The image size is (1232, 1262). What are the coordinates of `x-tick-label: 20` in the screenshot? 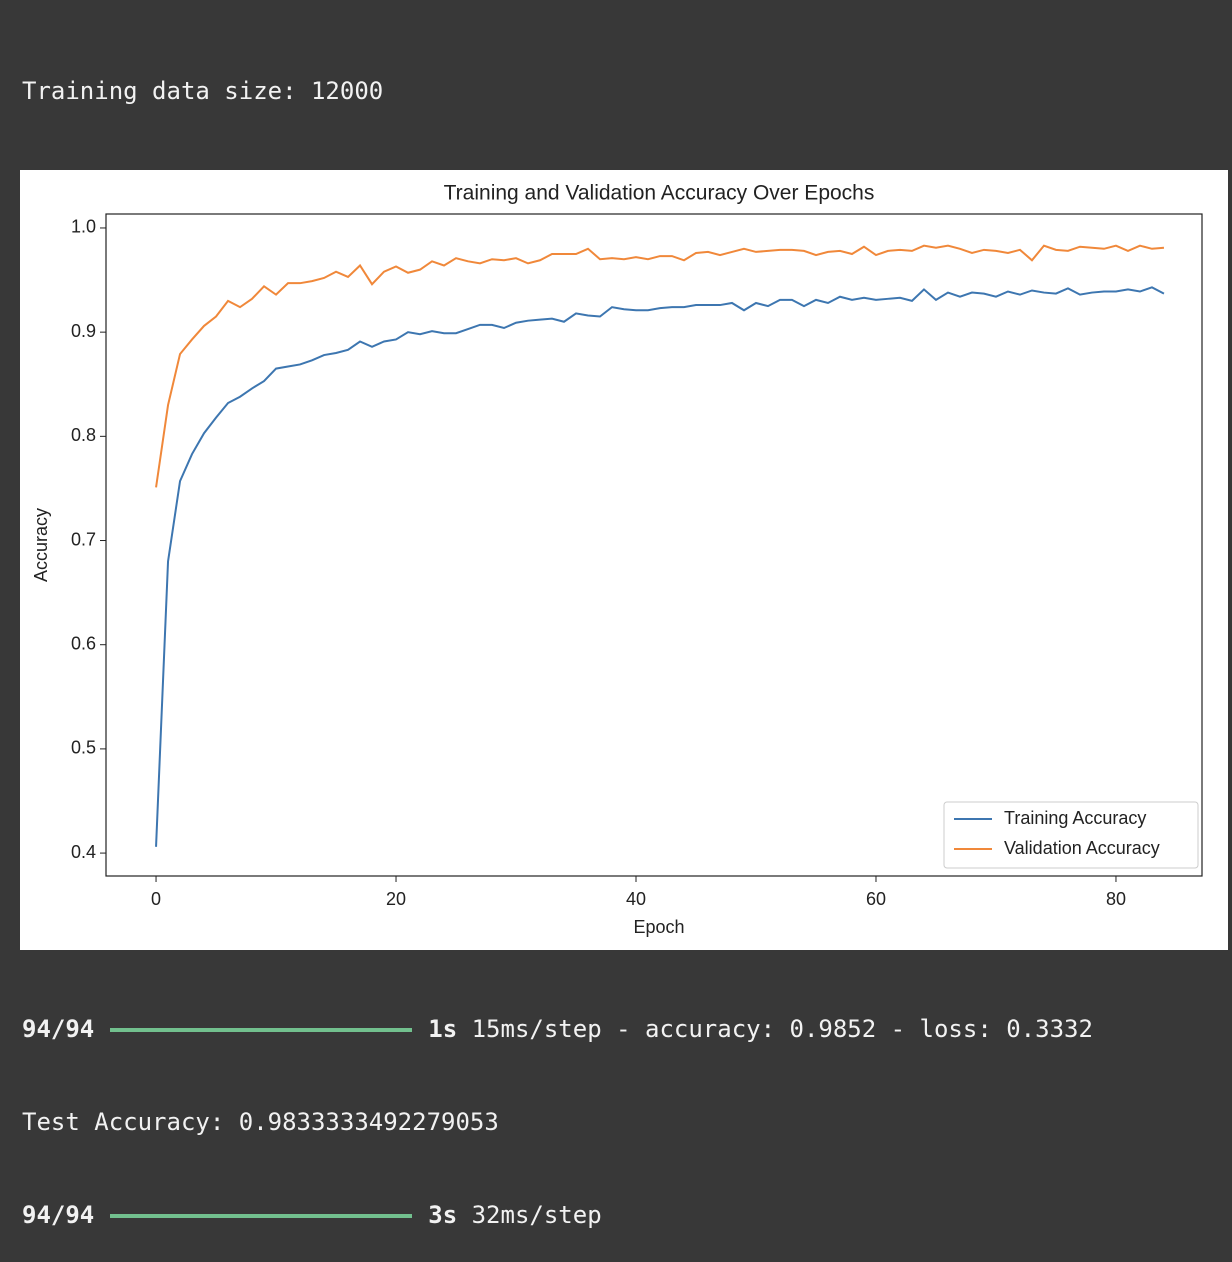 It's located at (396, 899).